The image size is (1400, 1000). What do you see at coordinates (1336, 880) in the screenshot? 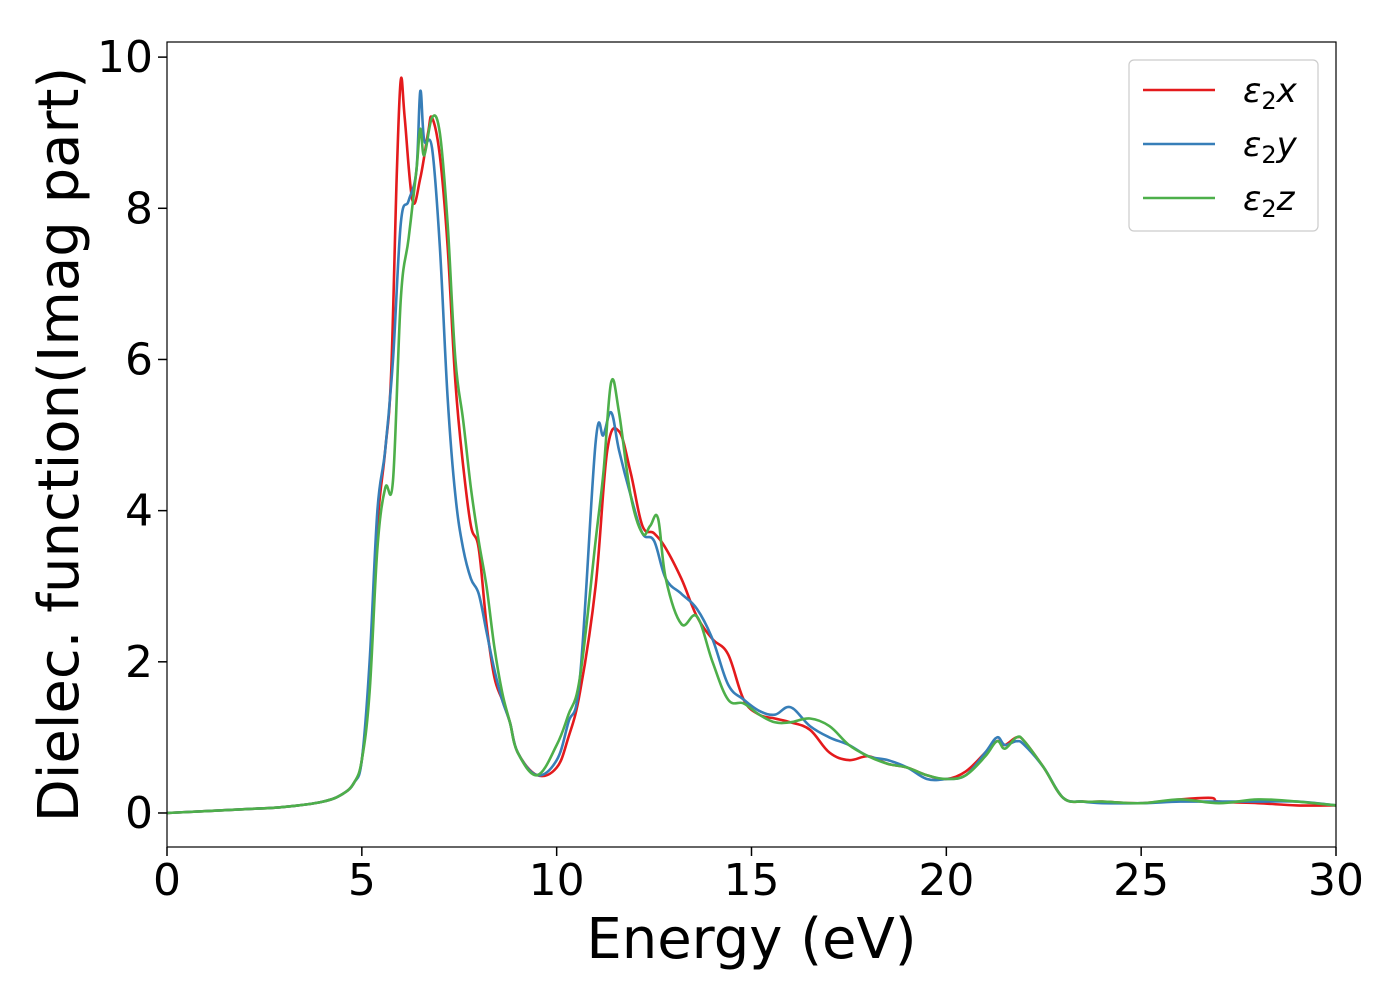
I see `x-tick-label: 30` at bounding box center [1336, 880].